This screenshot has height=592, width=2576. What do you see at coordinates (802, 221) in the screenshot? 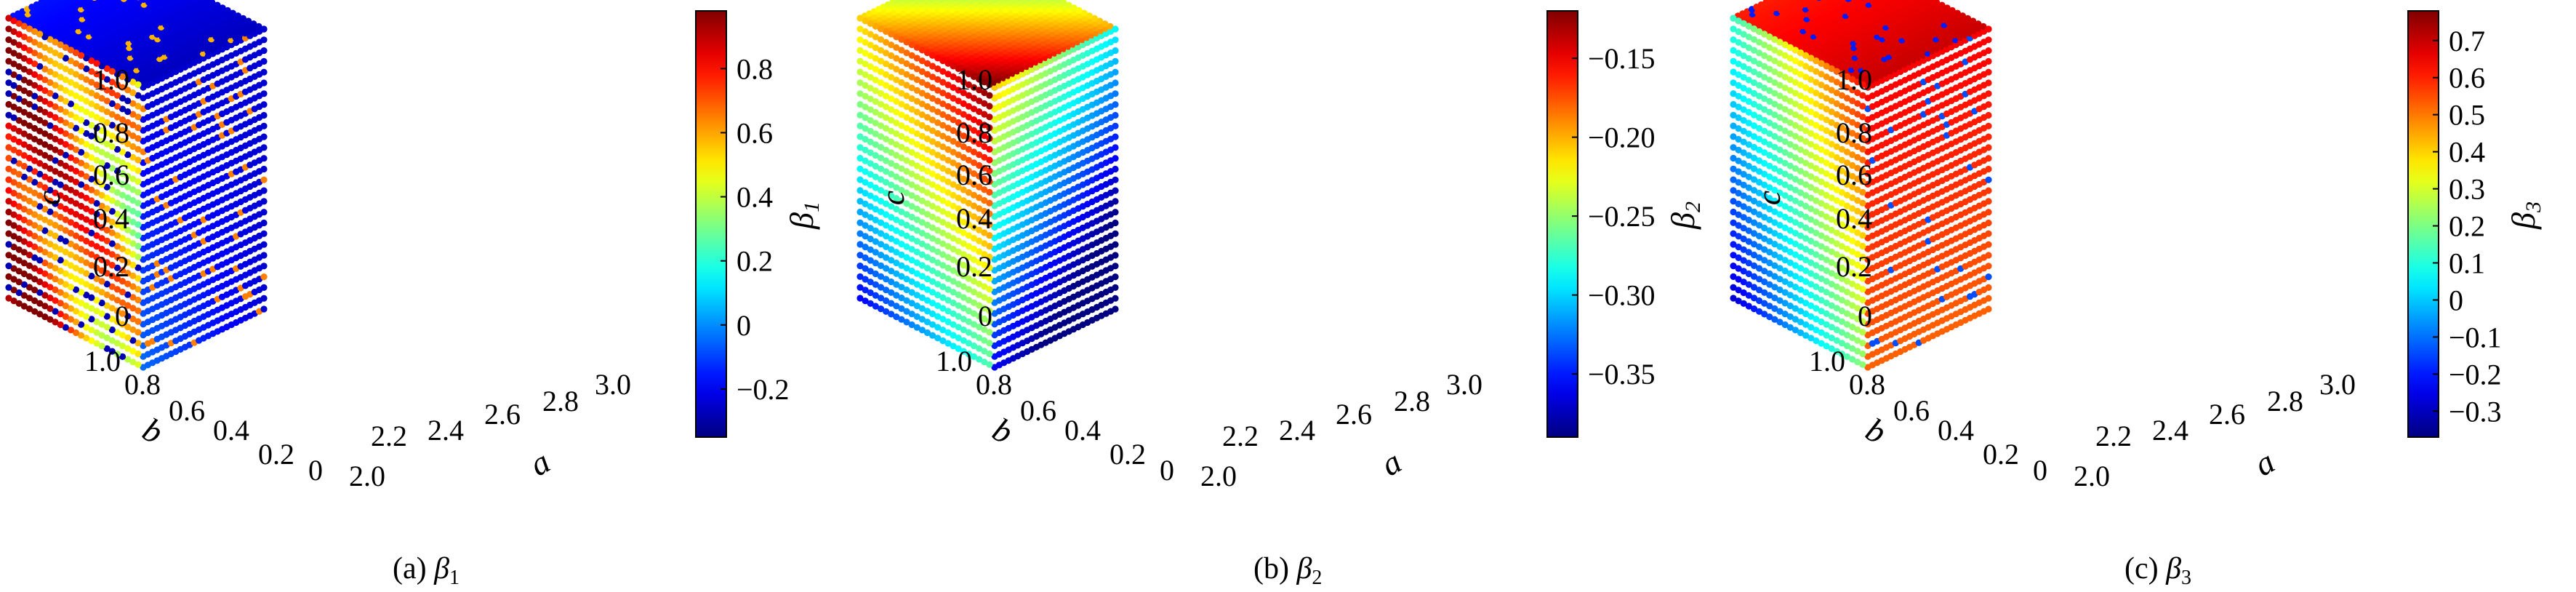
I see `colorbar-label-symbol: β` at bounding box center [802, 221].